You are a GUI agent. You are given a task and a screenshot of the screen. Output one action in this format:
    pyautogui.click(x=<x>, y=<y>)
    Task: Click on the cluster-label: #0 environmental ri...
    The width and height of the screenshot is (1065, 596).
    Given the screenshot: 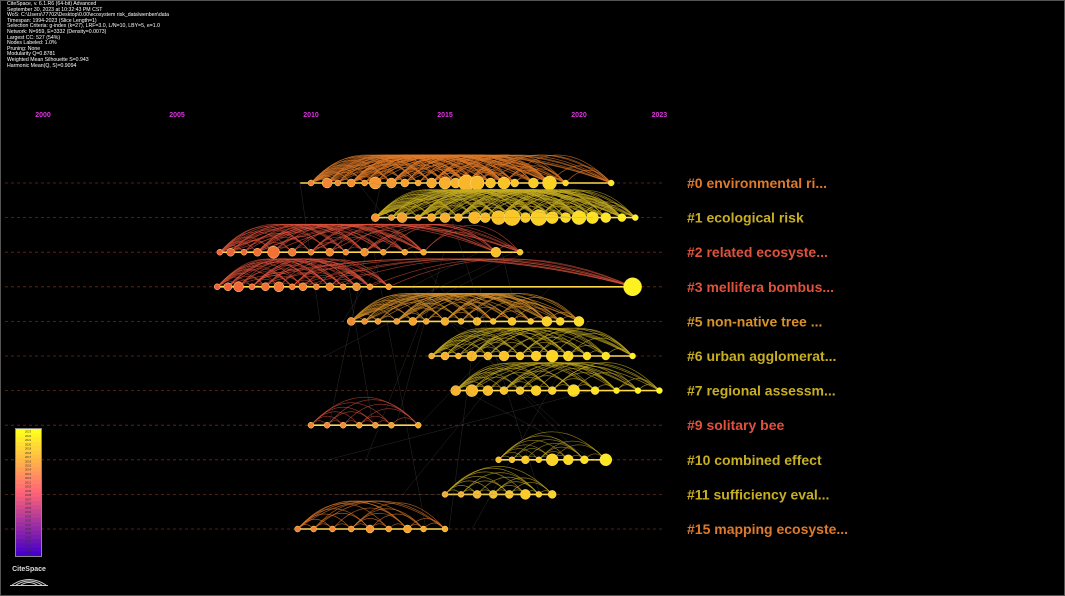 What is the action you would take?
    pyautogui.click(x=757, y=183)
    